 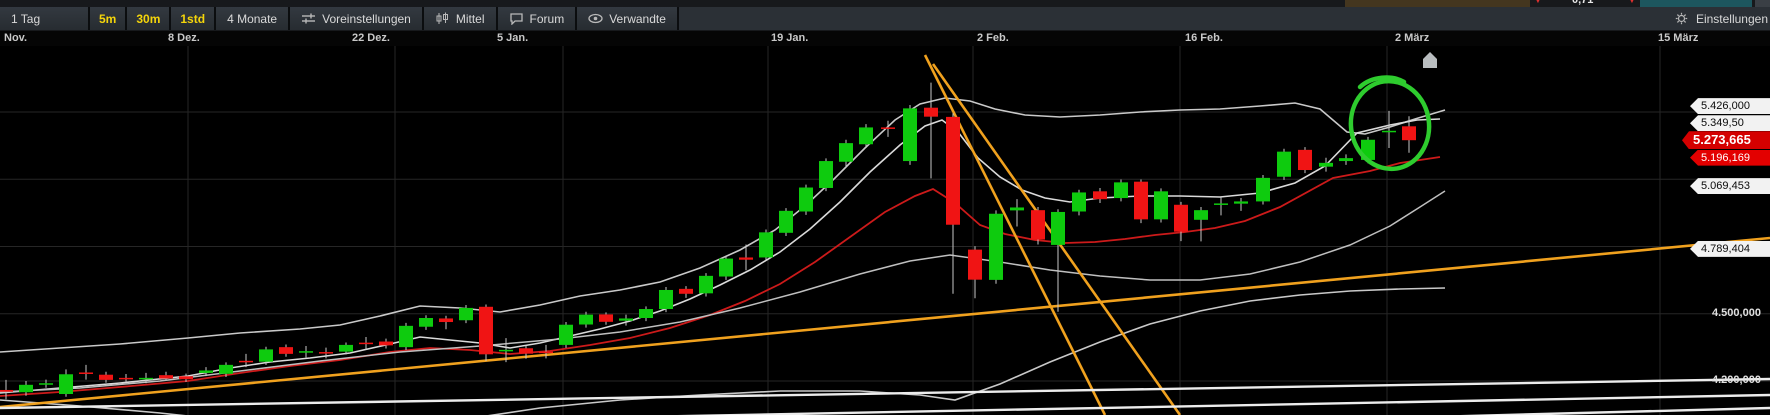 I want to click on presets-button: Voreinstellungen, so click(x=357, y=18).